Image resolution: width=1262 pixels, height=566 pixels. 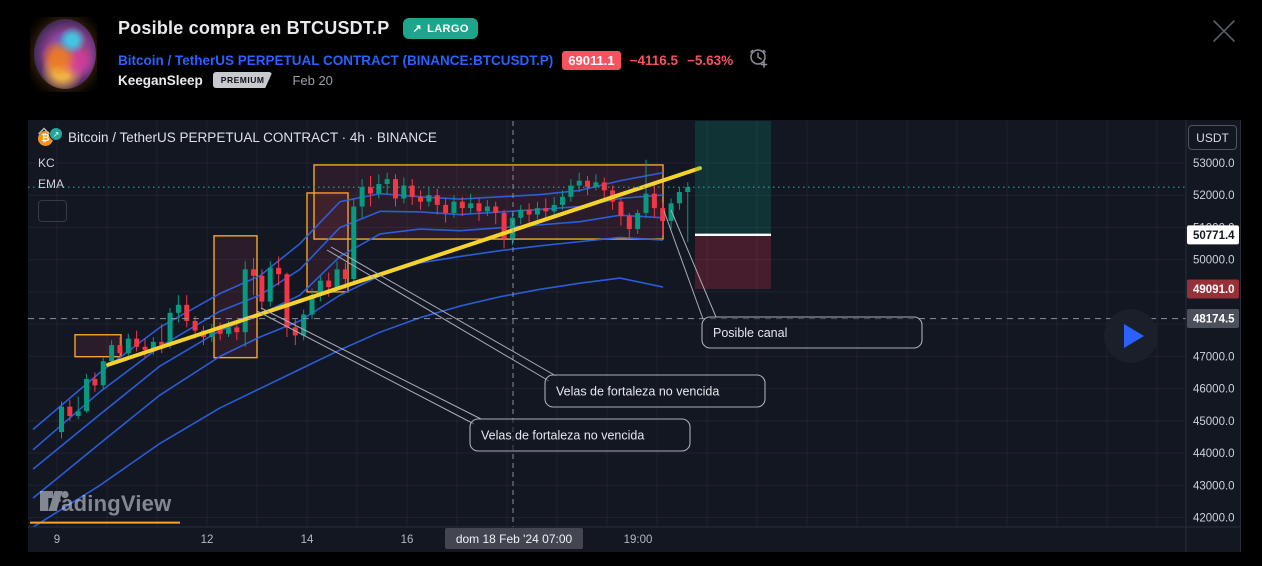 What do you see at coordinates (46, 163) in the screenshot?
I see `indicator-kc: KC` at bounding box center [46, 163].